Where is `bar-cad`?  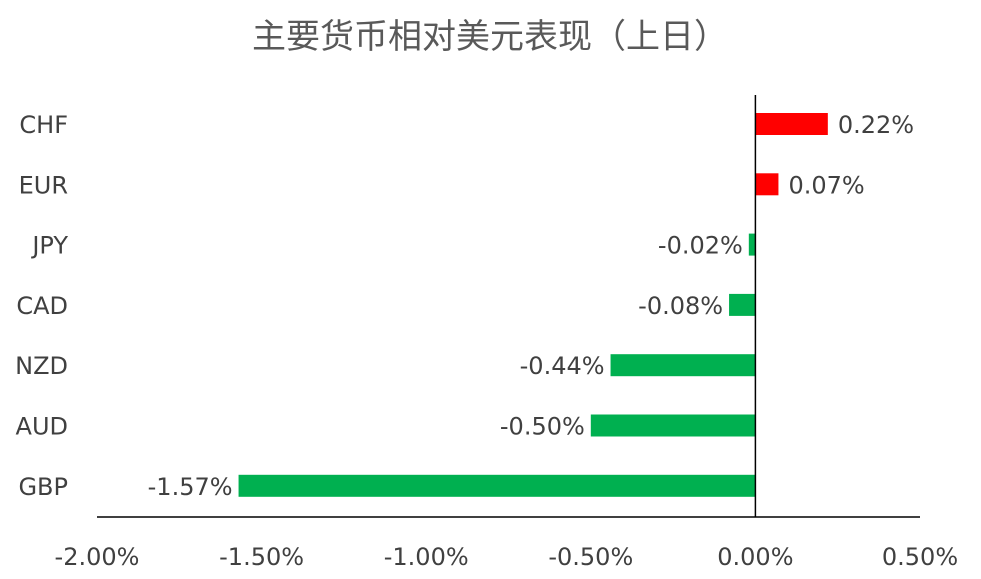 bar-cad is located at coordinates (742, 304).